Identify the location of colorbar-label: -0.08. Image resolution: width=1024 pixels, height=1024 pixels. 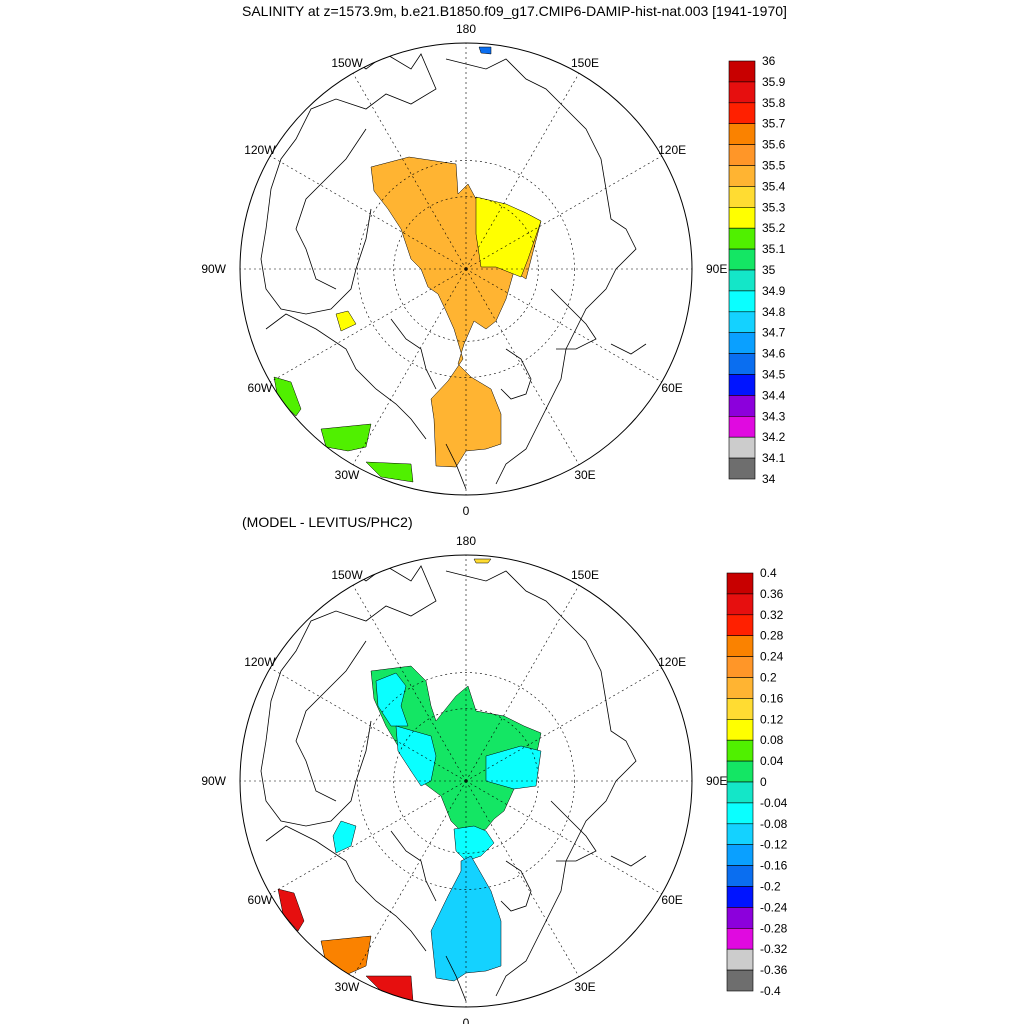
(774, 824).